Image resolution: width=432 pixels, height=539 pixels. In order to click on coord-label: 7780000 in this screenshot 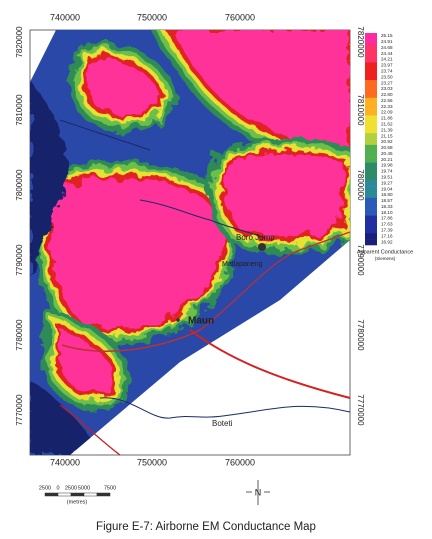, I will do `click(19, 335)`.